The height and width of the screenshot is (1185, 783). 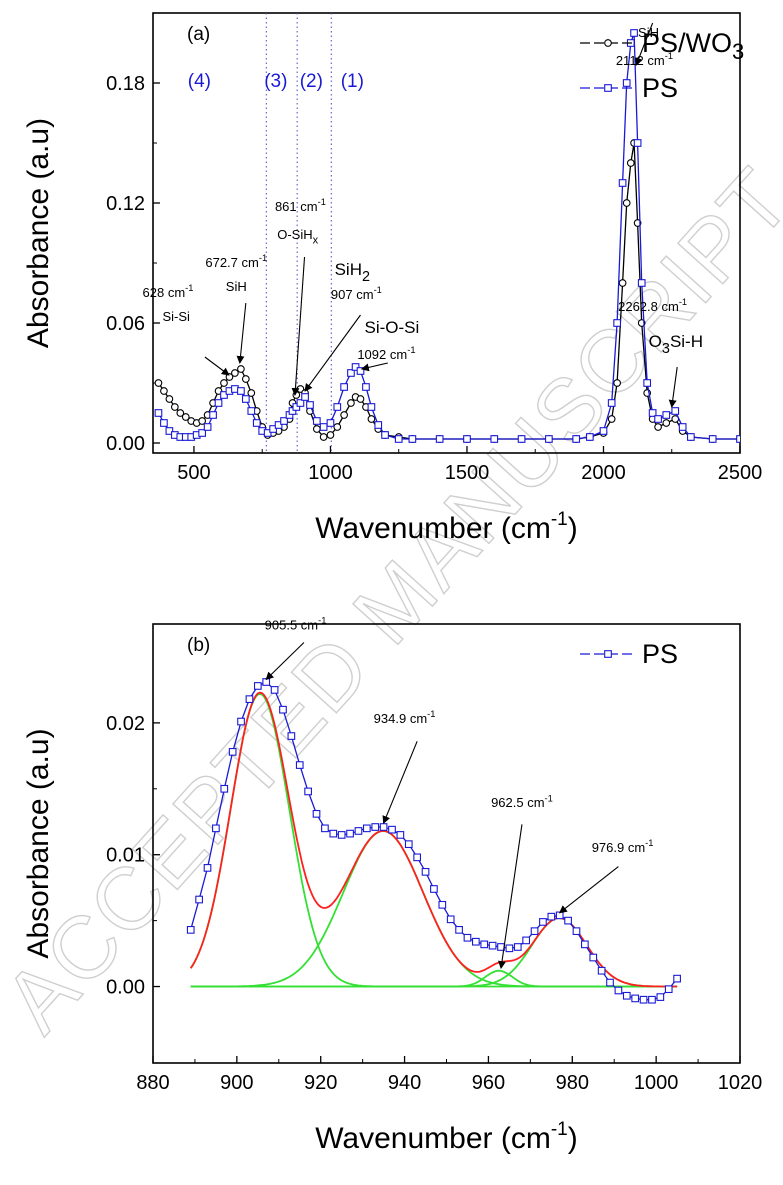 What do you see at coordinates (740, 473) in the screenshot?
I see `x-tick-label: 2500` at bounding box center [740, 473].